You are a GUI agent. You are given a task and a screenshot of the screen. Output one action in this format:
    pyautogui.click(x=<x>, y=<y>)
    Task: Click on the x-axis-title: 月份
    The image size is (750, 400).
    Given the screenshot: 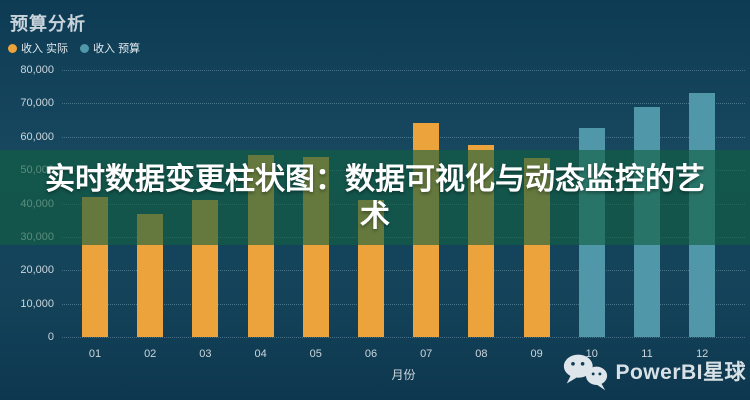 What is the action you would take?
    pyautogui.click(x=403, y=375)
    